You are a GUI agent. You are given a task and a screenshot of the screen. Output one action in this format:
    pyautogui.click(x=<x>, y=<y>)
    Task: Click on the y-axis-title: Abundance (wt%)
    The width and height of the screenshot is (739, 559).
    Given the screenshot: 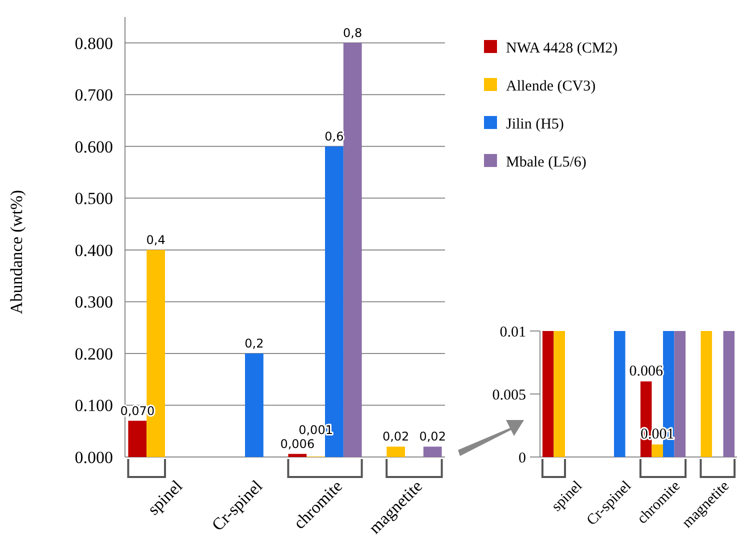 What is the action you would take?
    pyautogui.click(x=16, y=252)
    